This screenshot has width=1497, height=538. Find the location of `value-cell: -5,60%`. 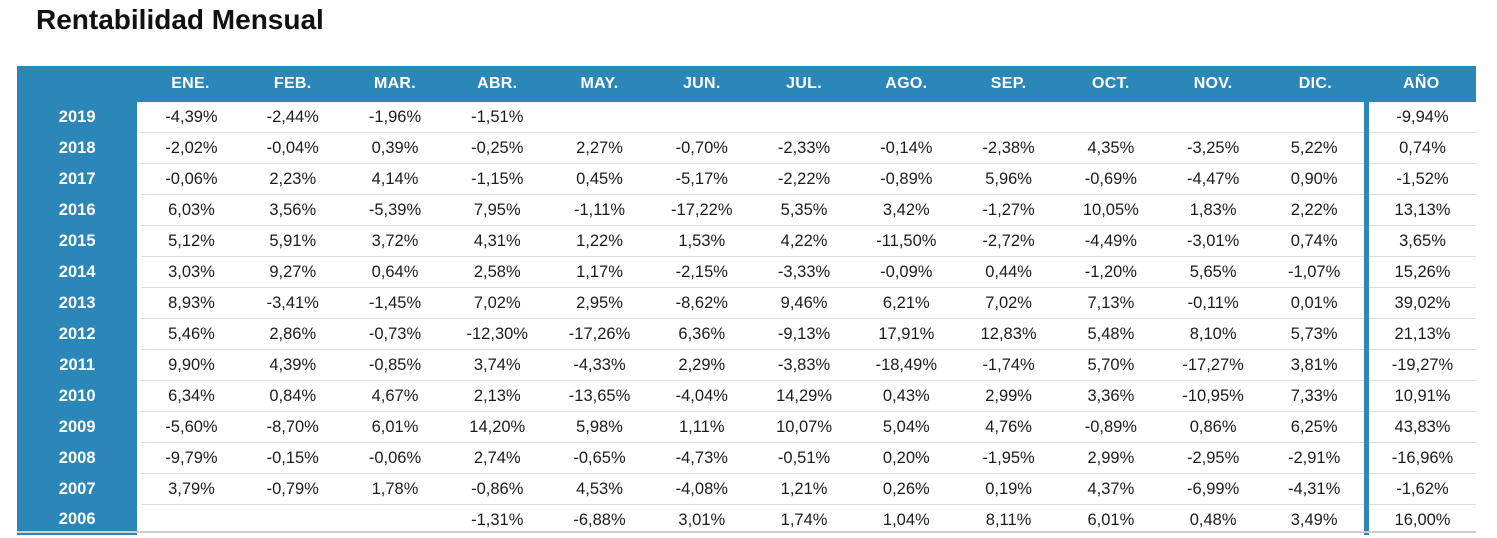

value-cell: -5,60% is located at coordinates (190, 427).